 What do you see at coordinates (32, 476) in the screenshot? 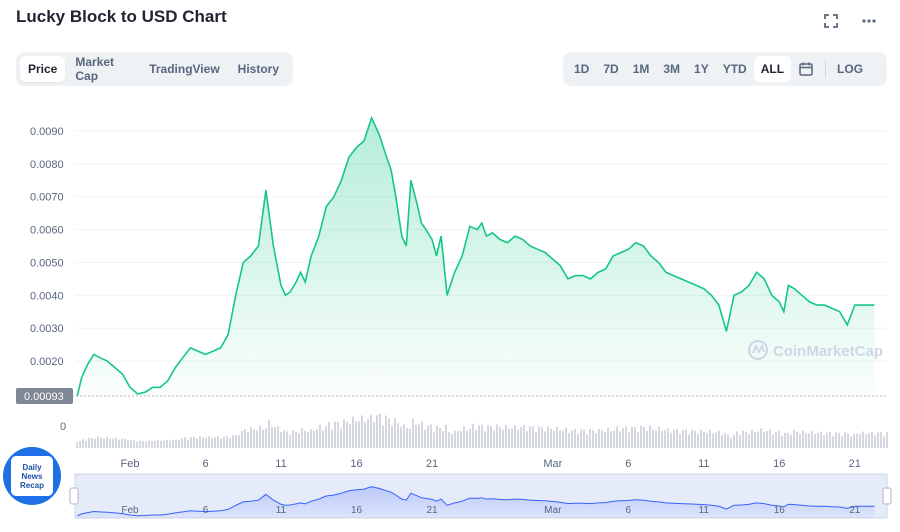
I see `daily-news-recap-badge: Daily News Recap` at bounding box center [32, 476].